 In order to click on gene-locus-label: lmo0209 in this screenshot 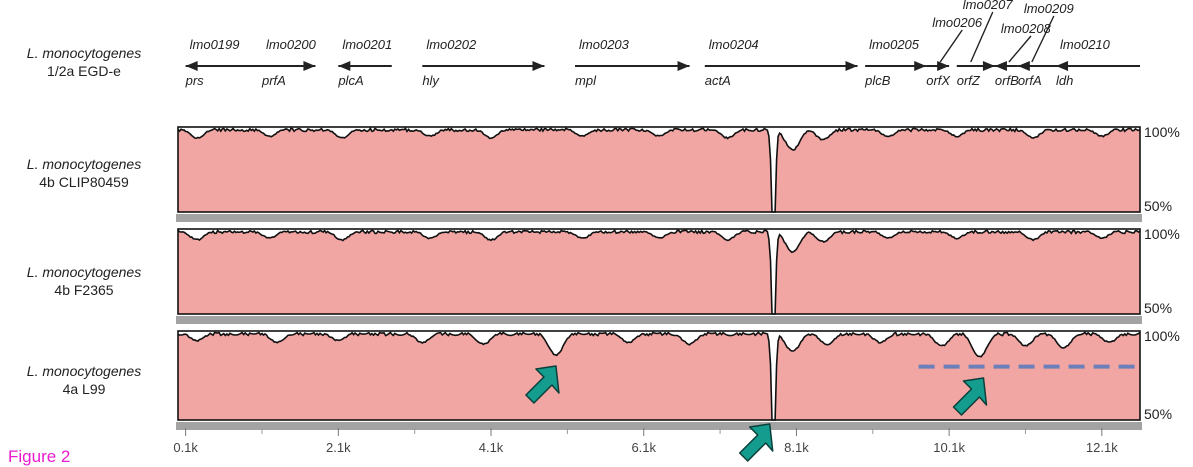, I will do `click(1049, 8)`.